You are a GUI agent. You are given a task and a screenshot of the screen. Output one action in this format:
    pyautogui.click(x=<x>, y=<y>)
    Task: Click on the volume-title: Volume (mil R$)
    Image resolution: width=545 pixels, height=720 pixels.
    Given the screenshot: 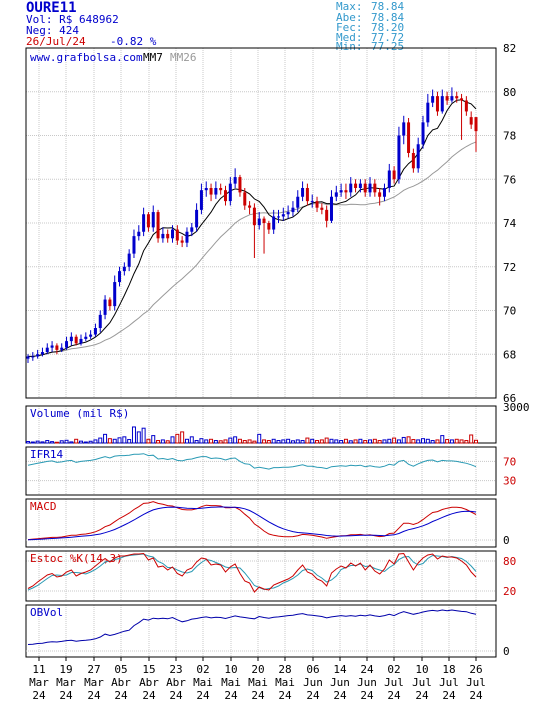 What is the action you would take?
    pyautogui.click(x=79, y=413)
    